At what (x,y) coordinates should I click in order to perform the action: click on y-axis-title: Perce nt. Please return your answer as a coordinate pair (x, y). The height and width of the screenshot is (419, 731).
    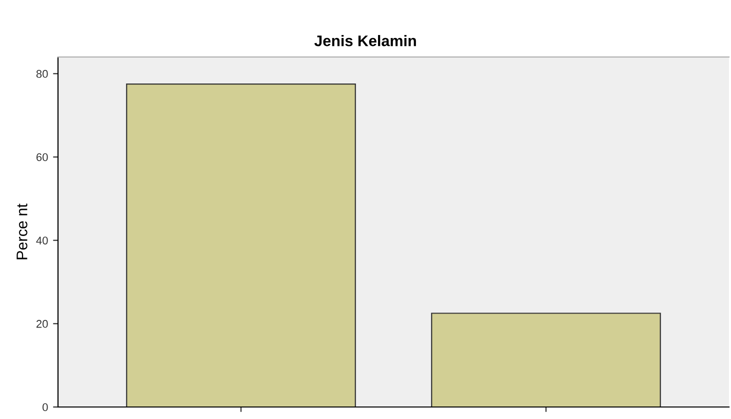
    Looking at the image, I should click on (22, 232).